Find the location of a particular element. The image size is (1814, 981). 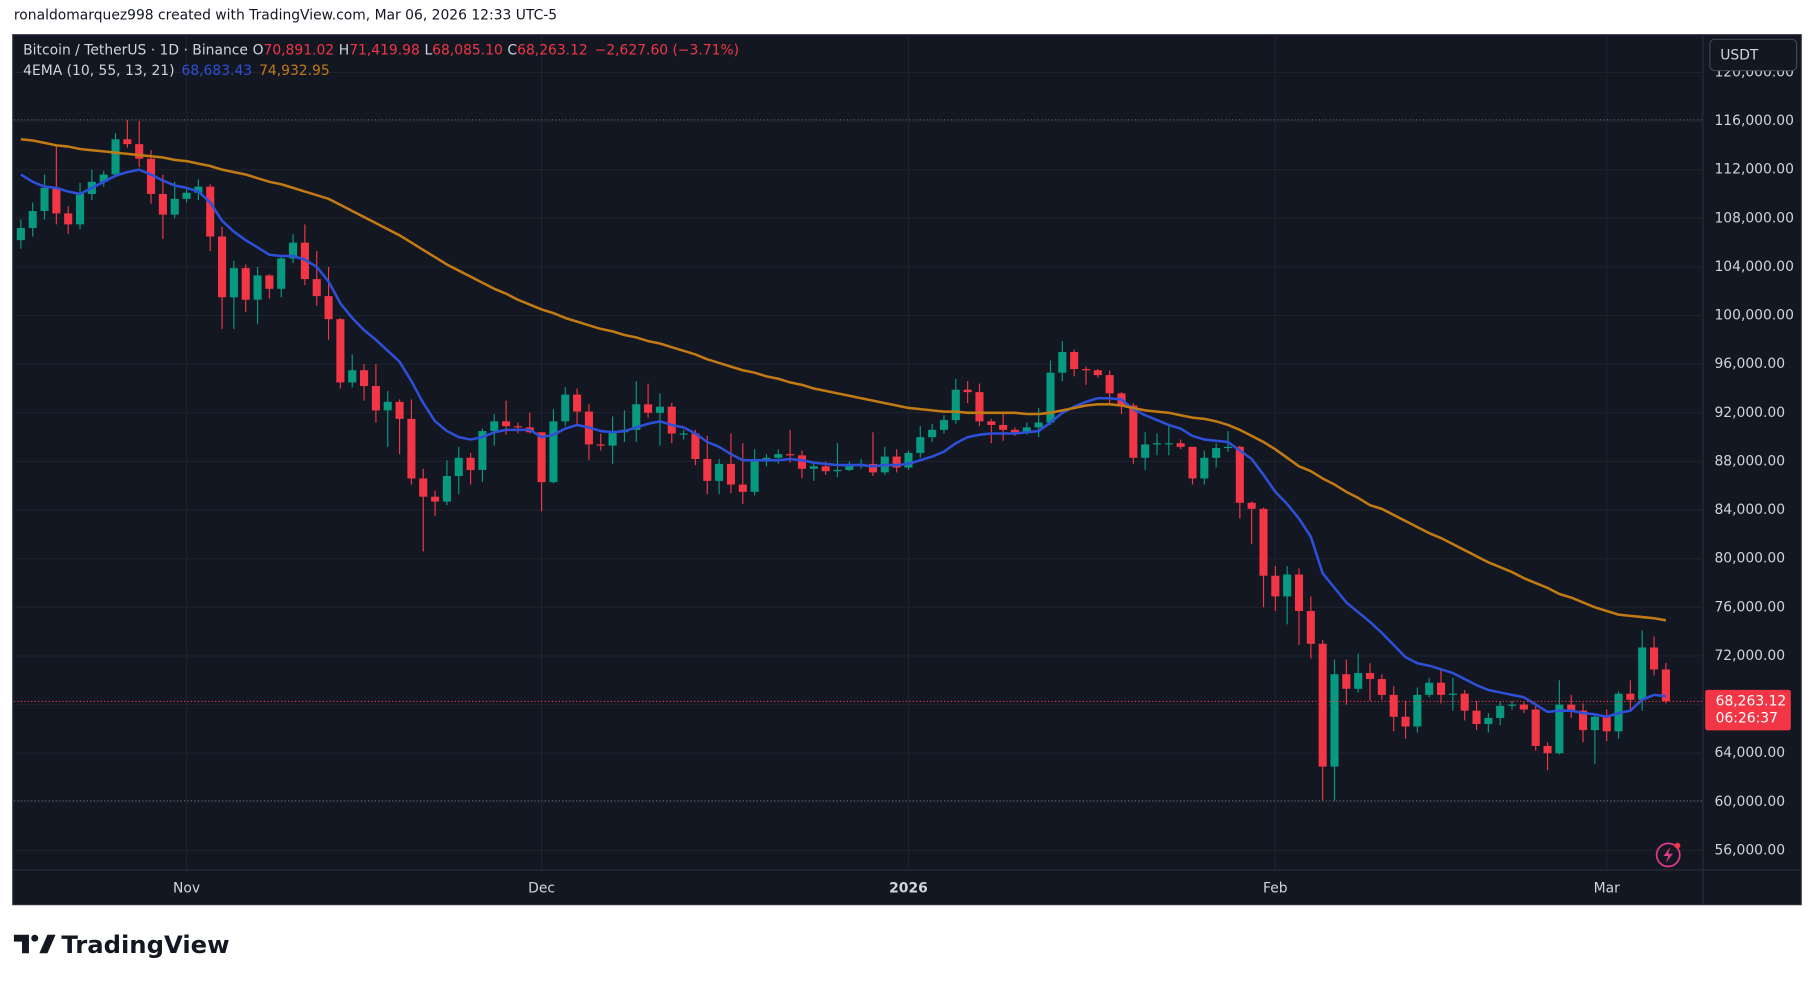

ohlc-value: 70,891.02 is located at coordinates (299, 50).